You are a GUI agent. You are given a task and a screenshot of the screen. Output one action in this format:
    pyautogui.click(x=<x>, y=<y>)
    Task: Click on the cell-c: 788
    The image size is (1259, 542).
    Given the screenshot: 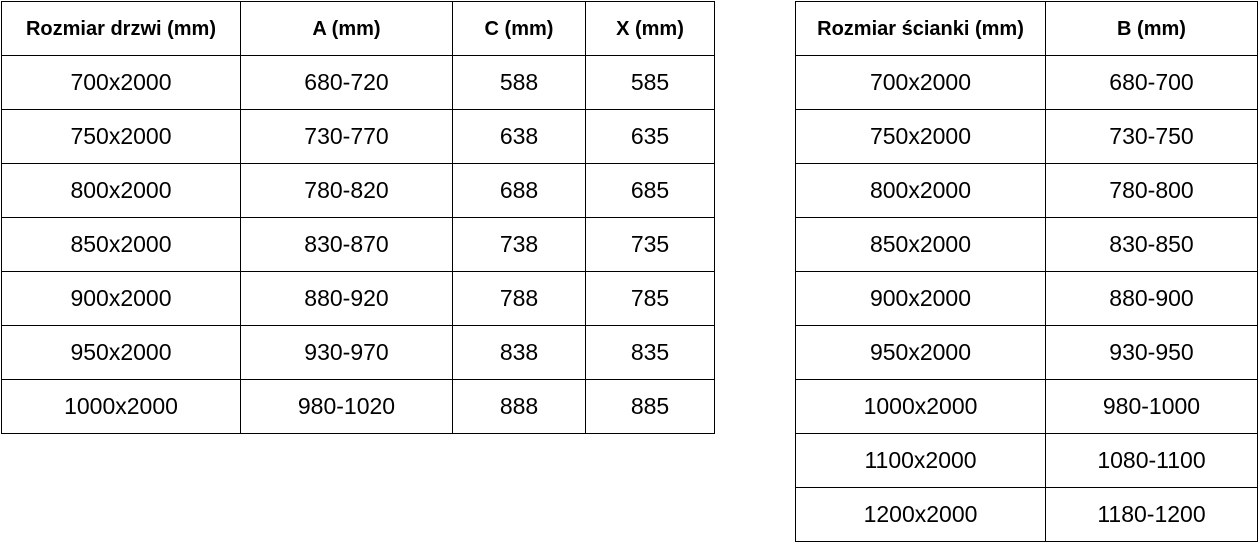 What is the action you would take?
    pyautogui.click(x=519, y=298)
    